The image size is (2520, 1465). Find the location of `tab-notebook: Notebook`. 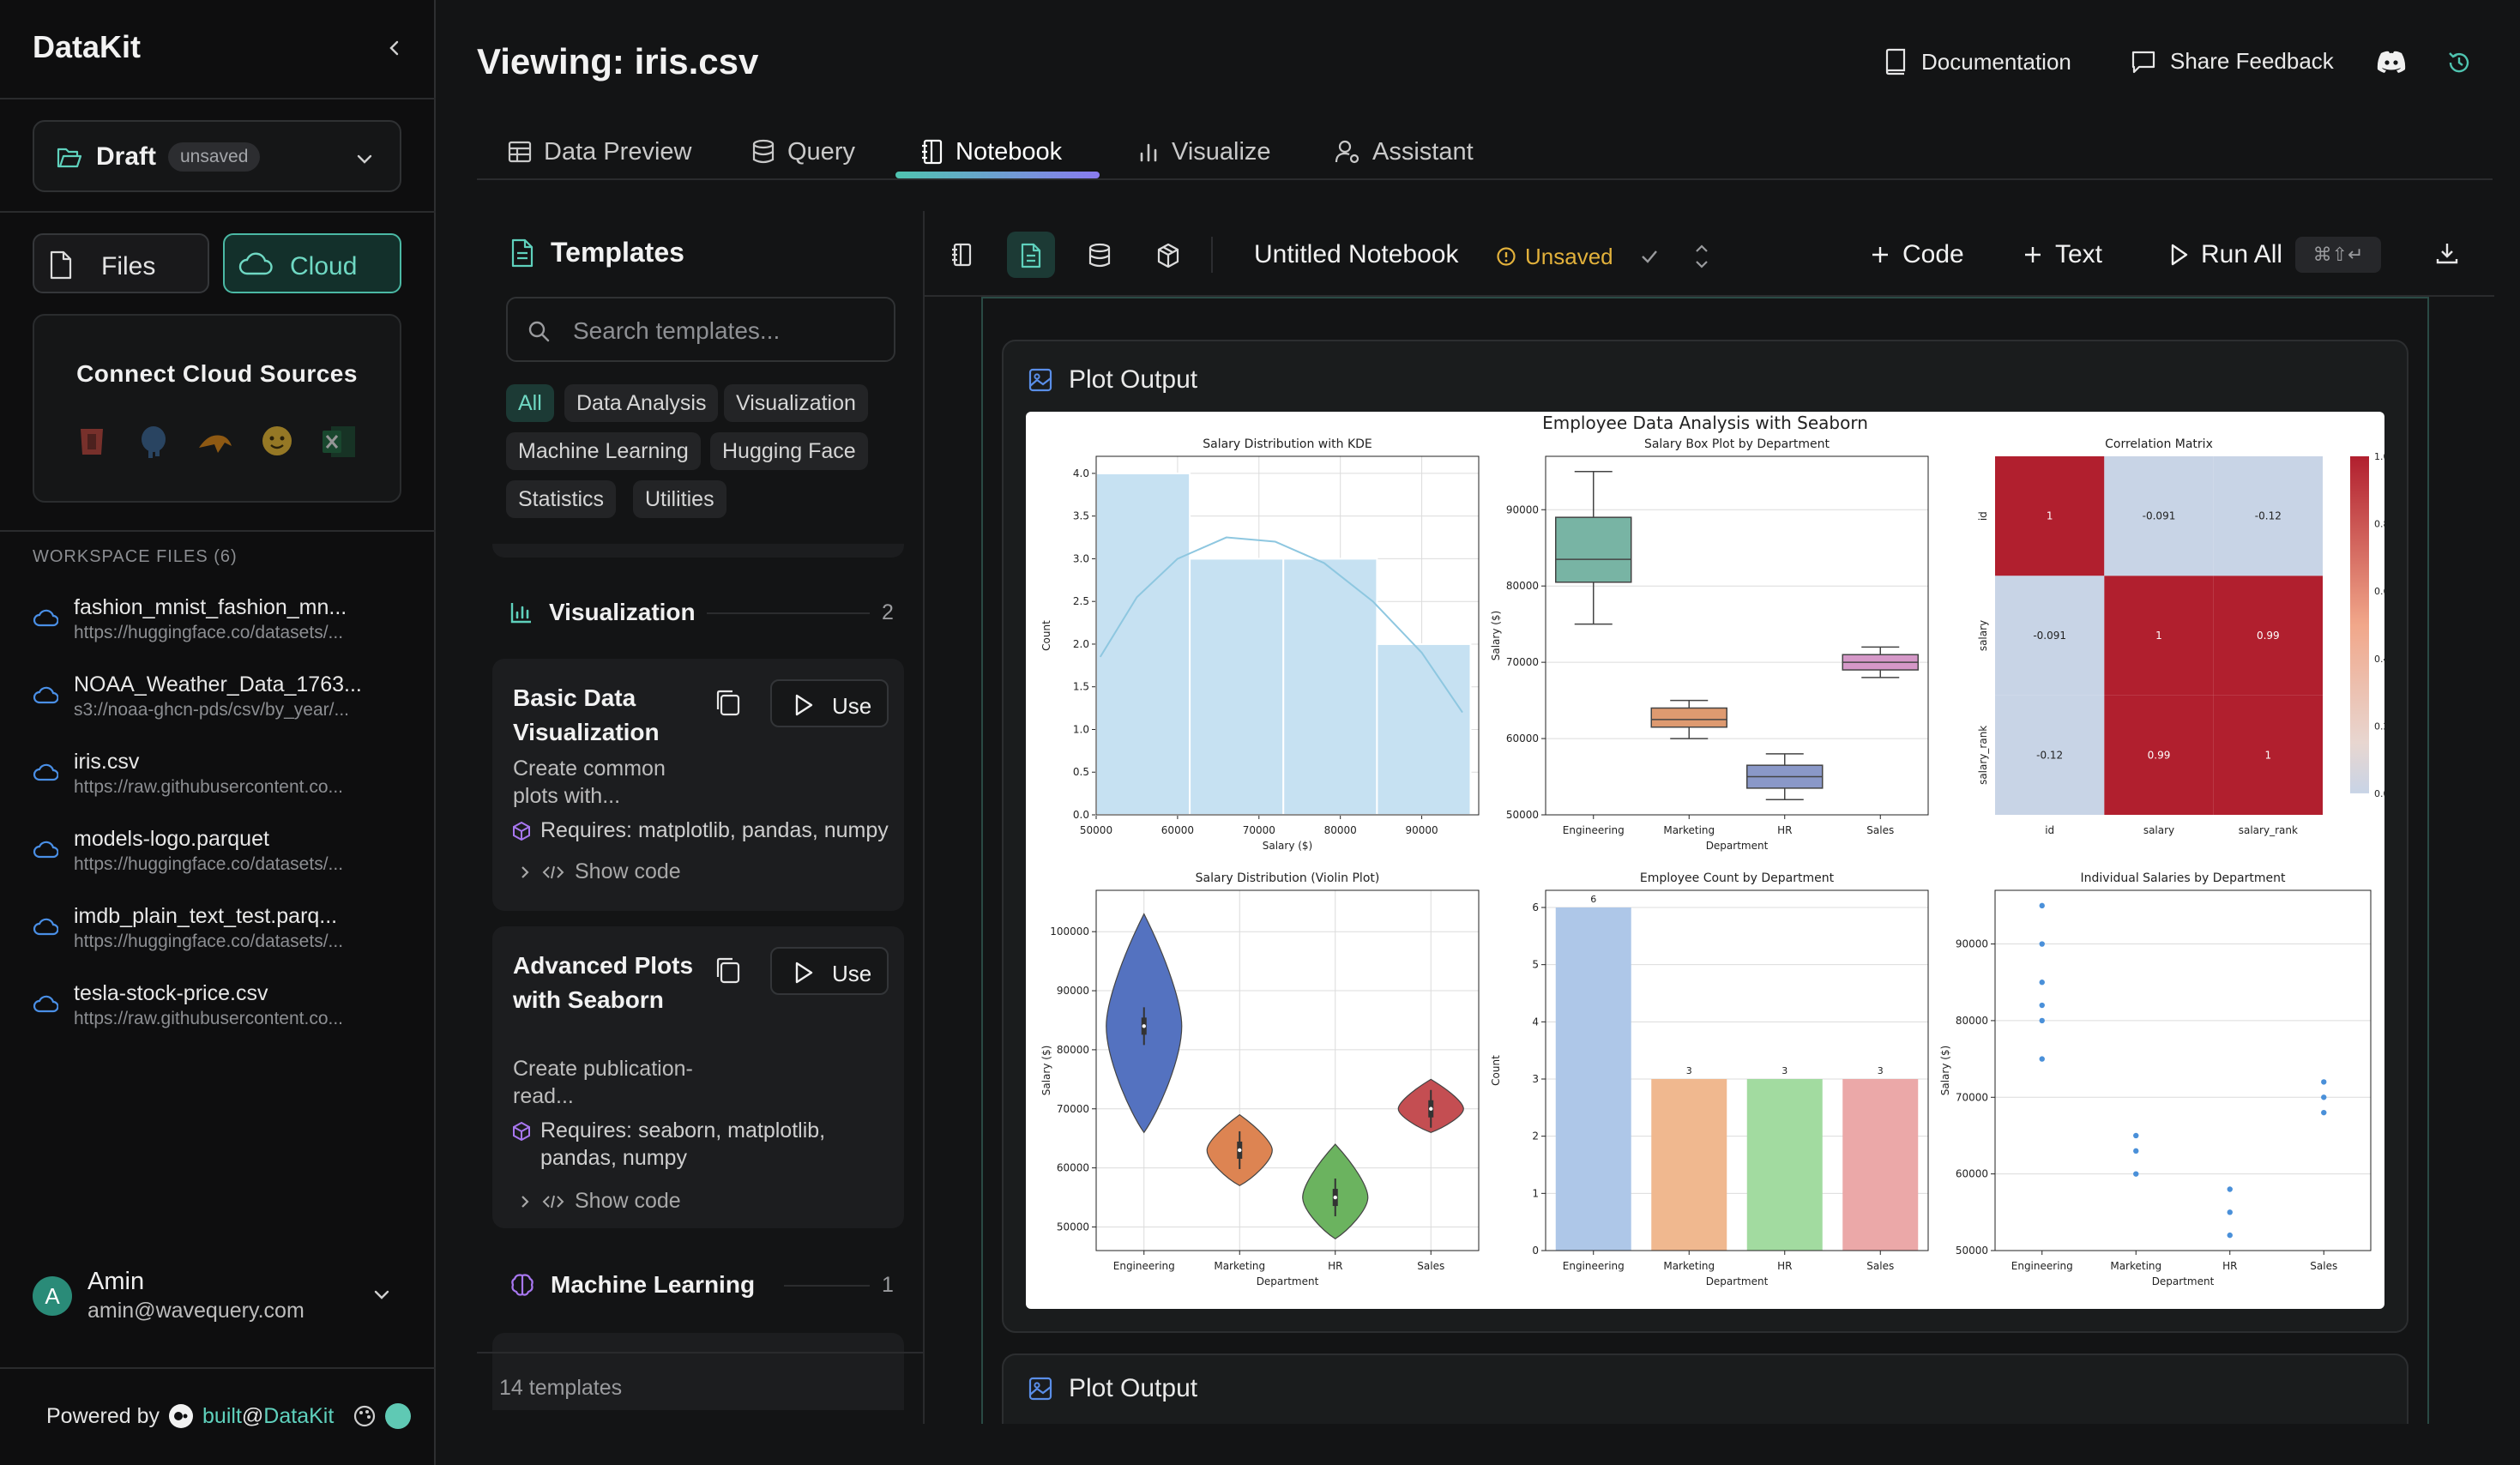

tab-notebook: Notebook is located at coordinates (991, 152).